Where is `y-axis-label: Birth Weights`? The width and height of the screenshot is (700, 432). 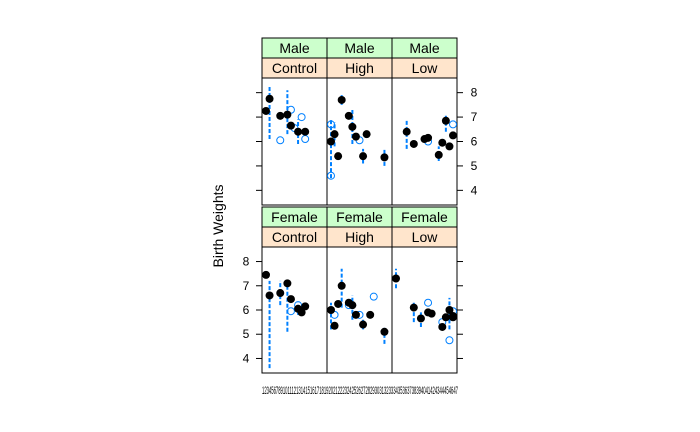
y-axis-label: Birth Weights is located at coordinates (218, 226).